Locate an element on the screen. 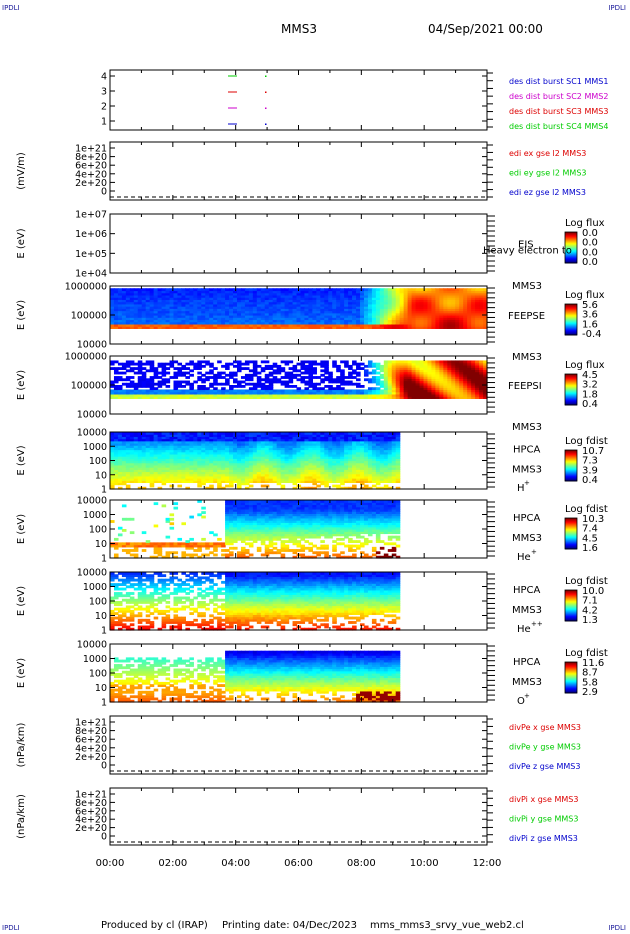 This screenshot has height=934, width=630. spacecraft-label: MMS3 is located at coordinates (527, 427).